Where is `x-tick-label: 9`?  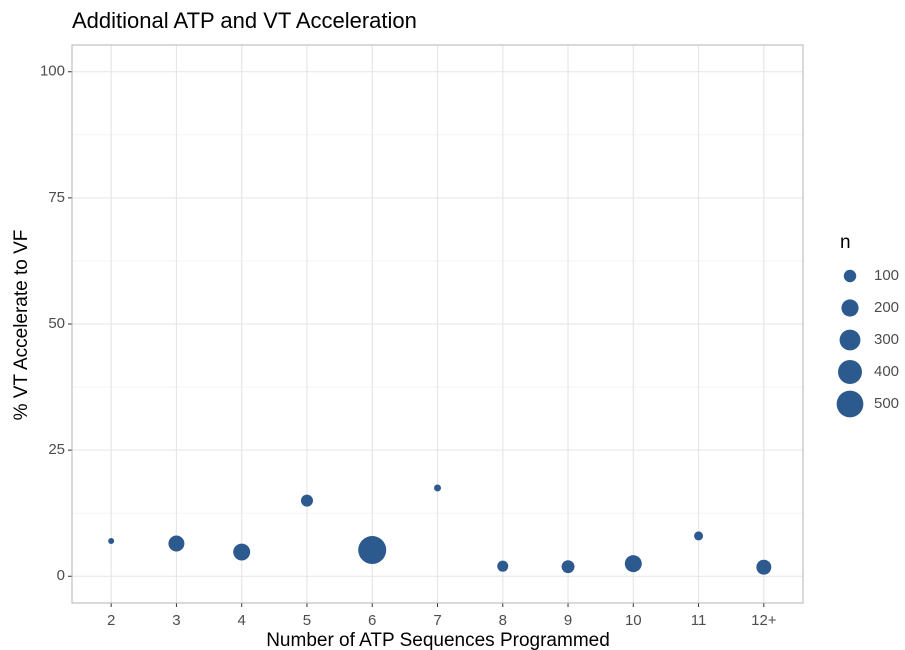 x-tick-label: 9 is located at coordinates (568, 620).